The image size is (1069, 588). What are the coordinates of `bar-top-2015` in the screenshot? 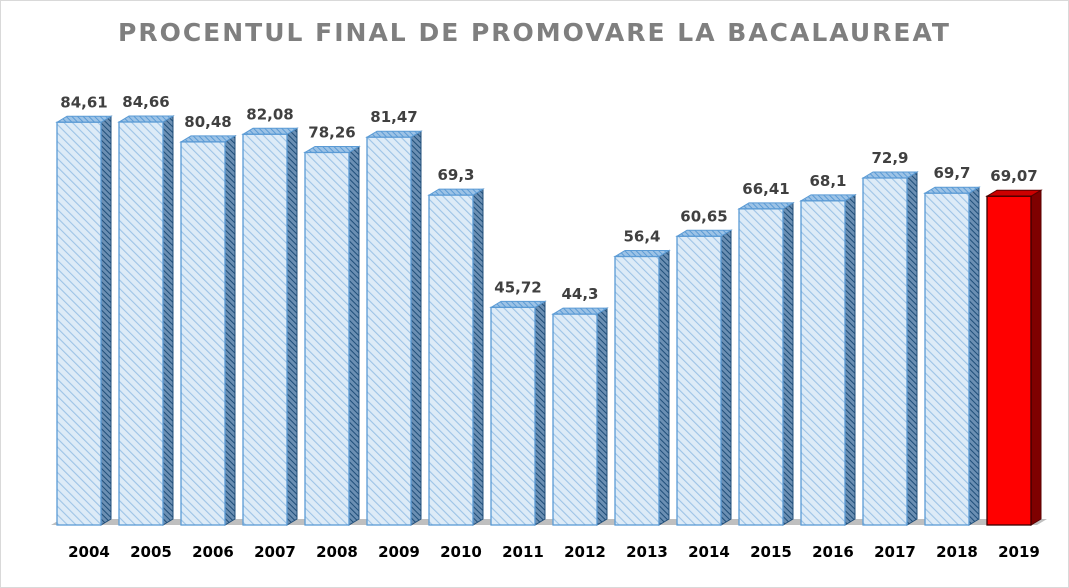 It's located at (766, 206).